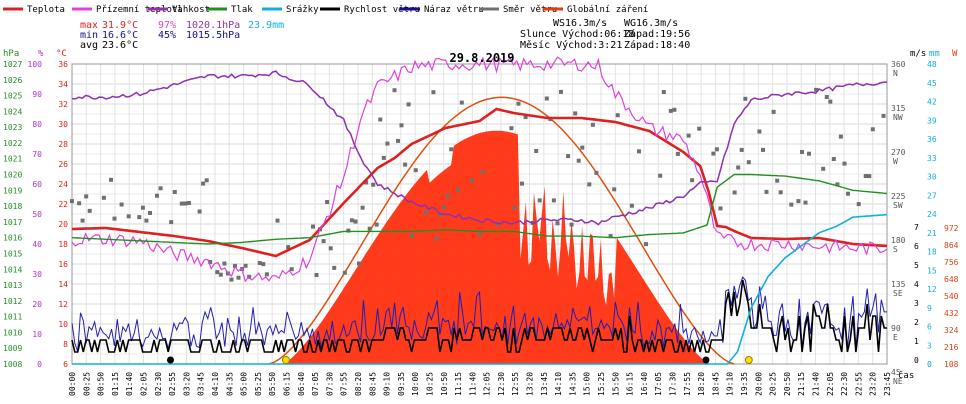  Describe the element at coordinates (896, 372) in the screenshot. I see `direction-tick-label: 45` at that location.